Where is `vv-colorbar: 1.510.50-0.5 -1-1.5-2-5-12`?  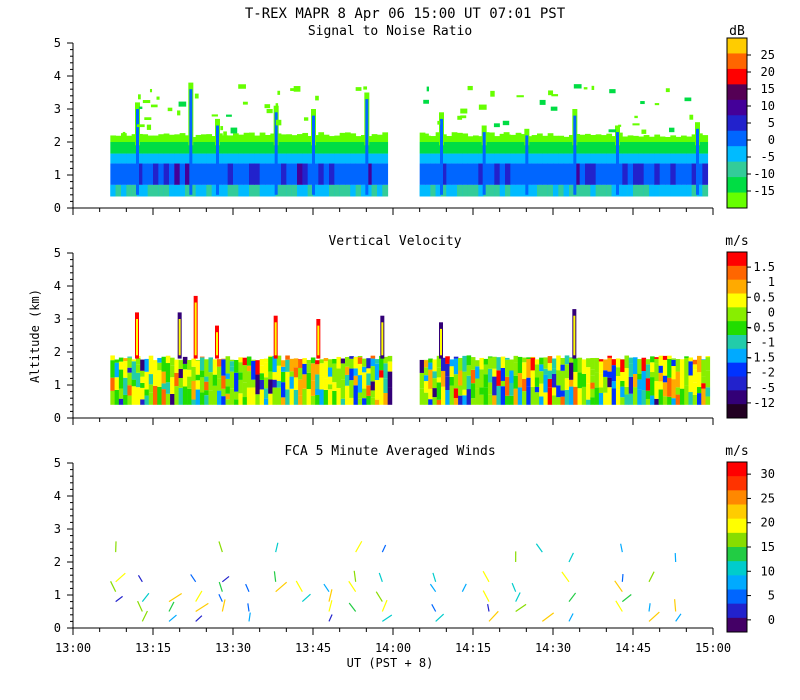
vv-colorbar: 1.510.50-0.5 -1-1.5-2-5-12 is located at coordinates (750, 335).